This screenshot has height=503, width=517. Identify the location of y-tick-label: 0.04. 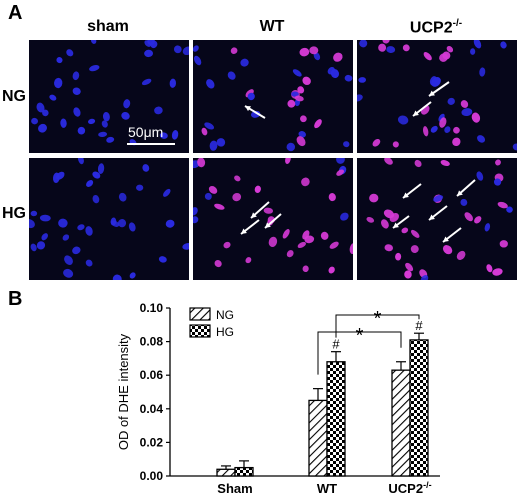
(152, 409).